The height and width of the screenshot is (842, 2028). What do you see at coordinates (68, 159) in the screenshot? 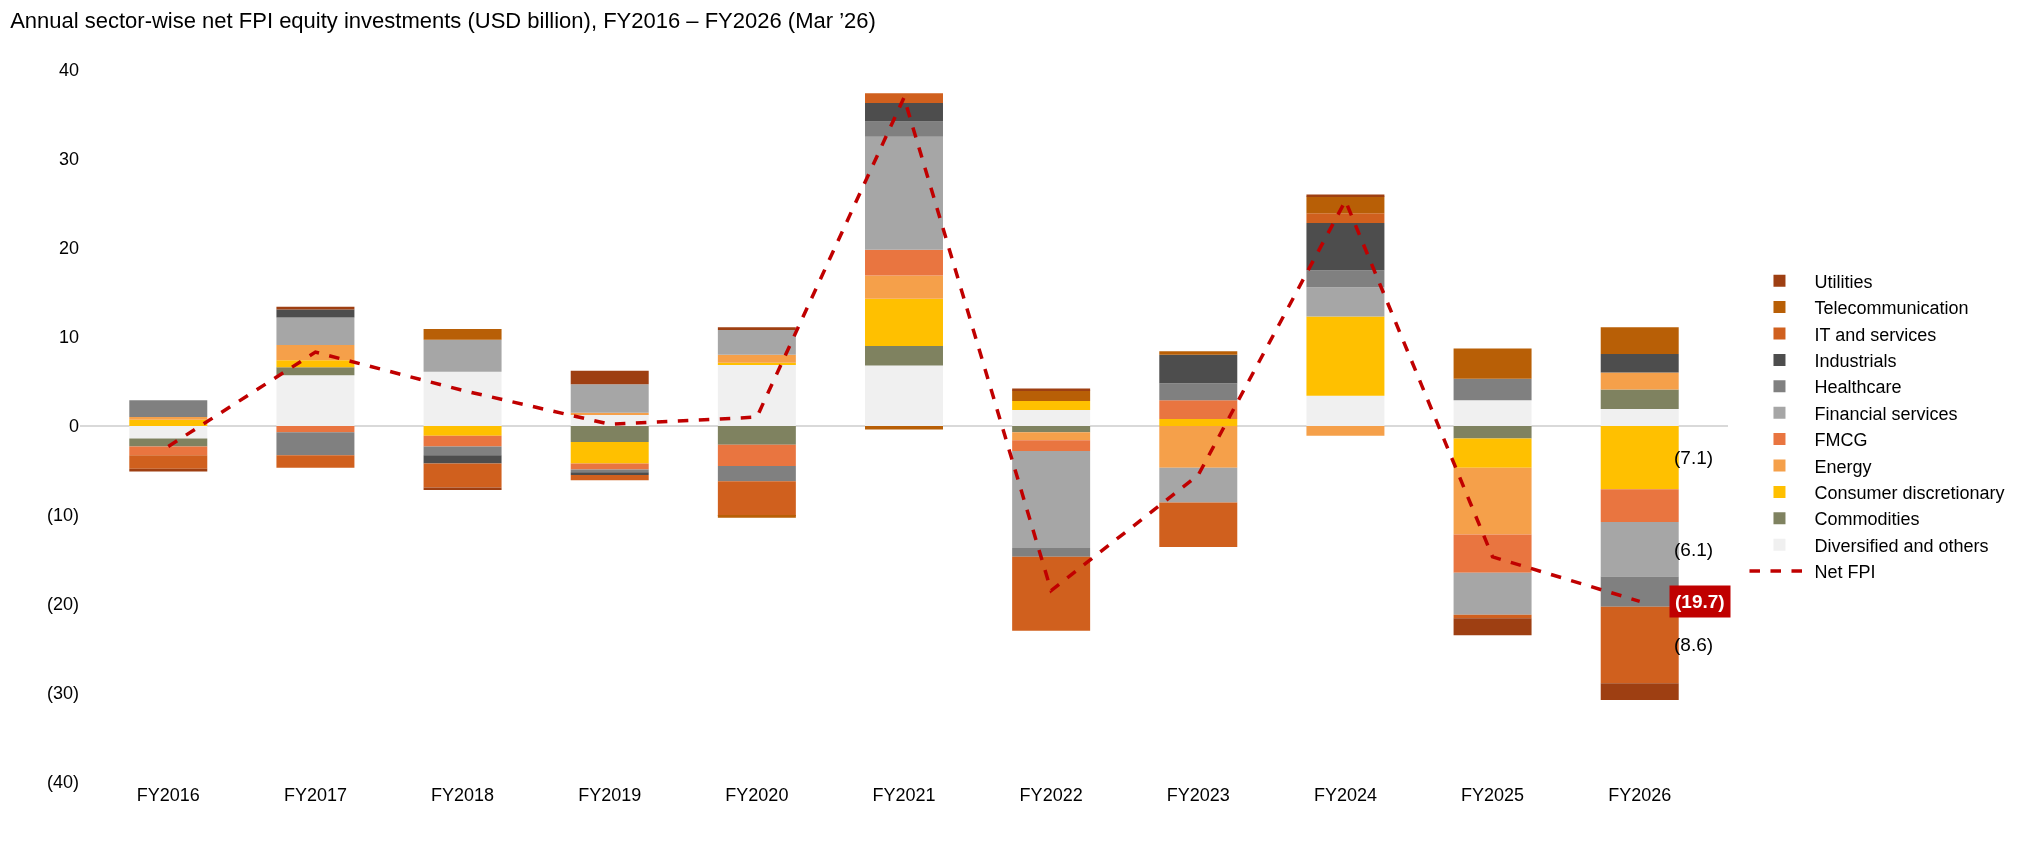
I see `y-tick-label: 30` at bounding box center [68, 159].